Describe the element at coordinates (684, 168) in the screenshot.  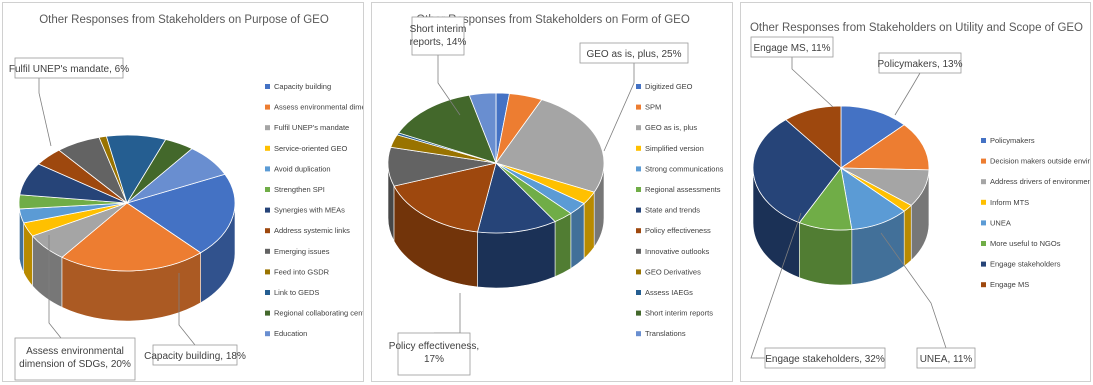
I see `legend-label-strong-communications: Strong communications` at that location.